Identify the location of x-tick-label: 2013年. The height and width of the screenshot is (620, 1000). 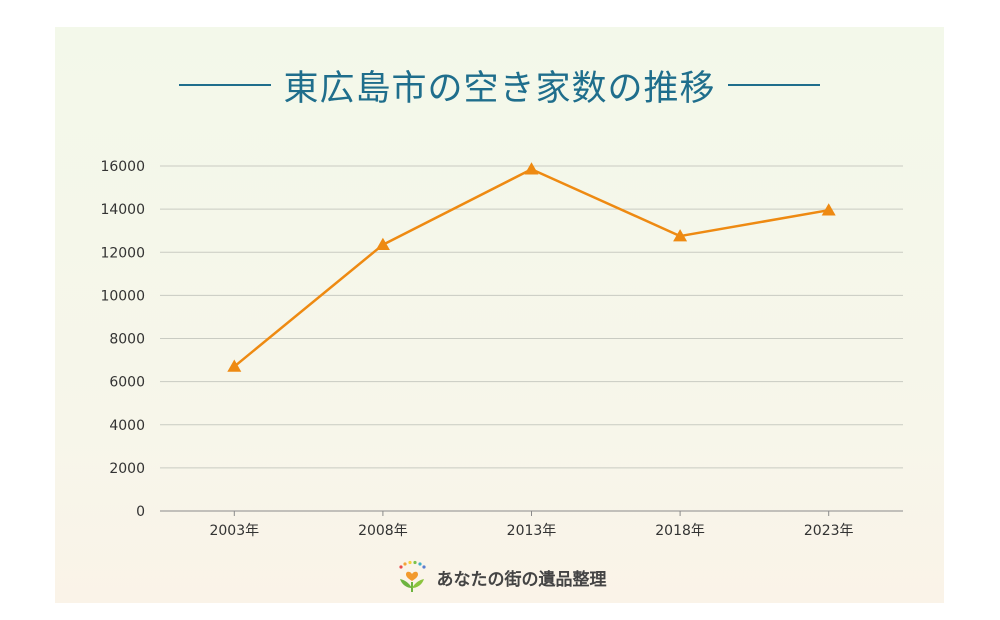
(532, 531).